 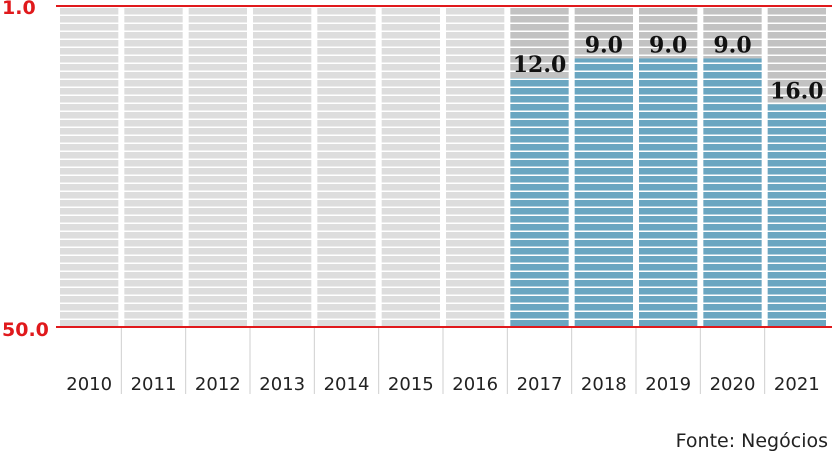 I want to click on data-label: 16.0, so click(x=797, y=91).